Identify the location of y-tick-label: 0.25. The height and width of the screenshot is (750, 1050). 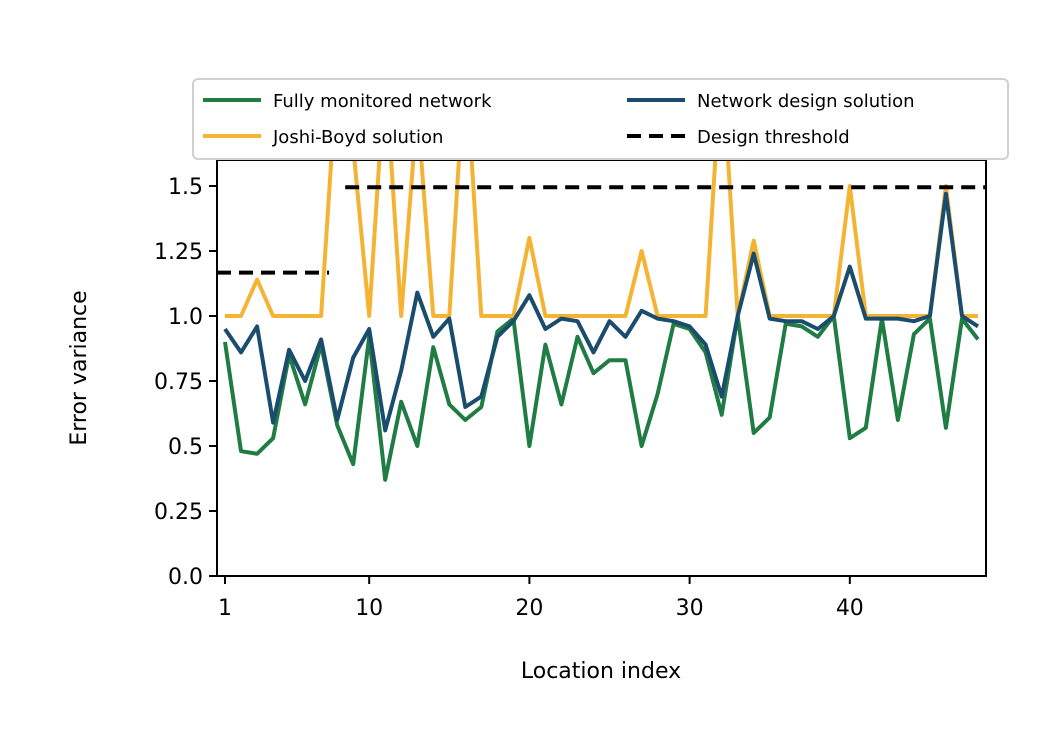
(178, 512).